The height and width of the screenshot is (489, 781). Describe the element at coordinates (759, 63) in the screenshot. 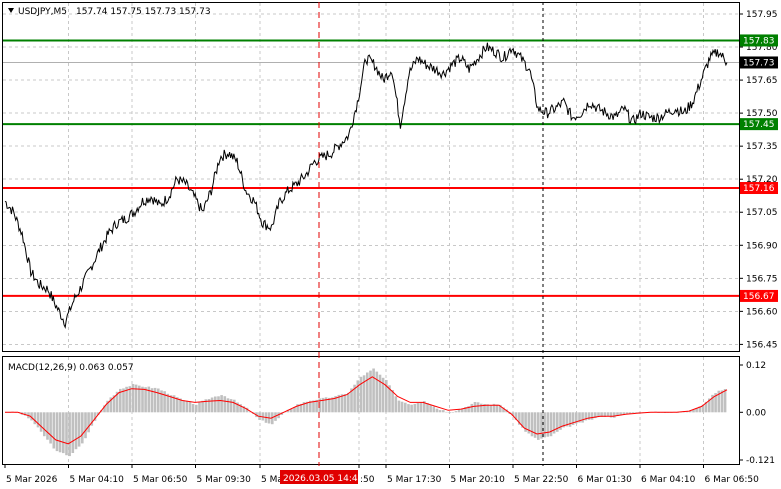

I see `current-price-tag-label: 157.73` at that location.